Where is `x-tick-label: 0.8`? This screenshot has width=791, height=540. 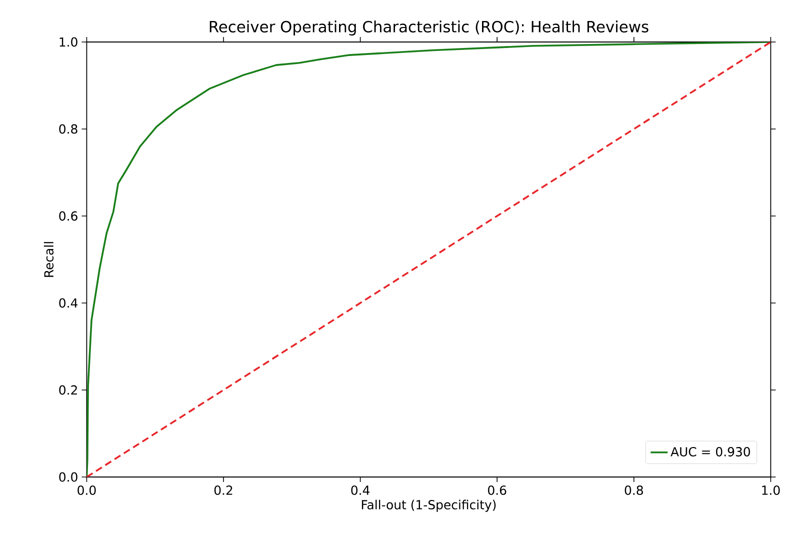
x-tick-label: 0.8 is located at coordinates (633, 490).